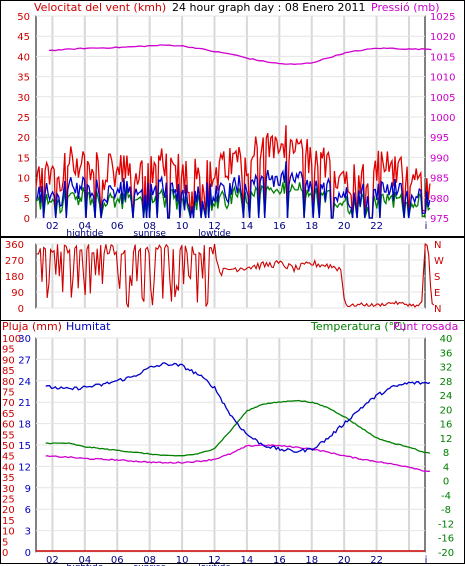  Describe the element at coordinates (8, 350) in the screenshot. I see `rain-tick-label: 95` at that location.